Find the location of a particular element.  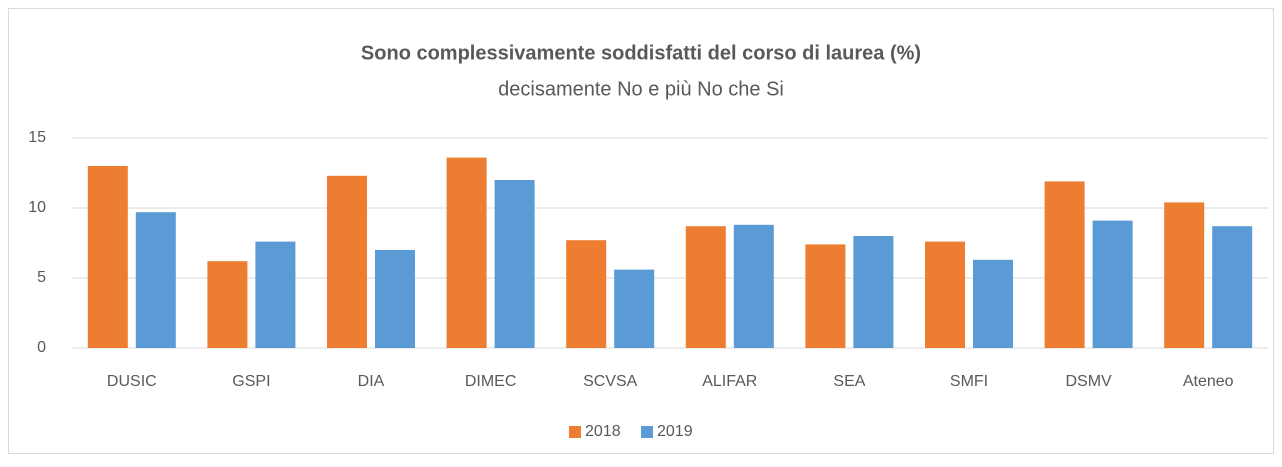

x-tick-label: GSPI is located at coordinates (251, 381).